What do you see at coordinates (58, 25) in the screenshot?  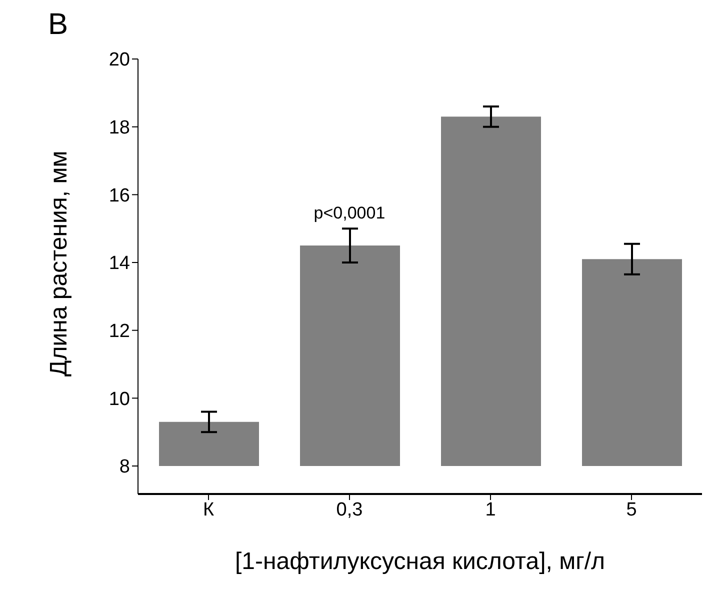 I see `chart-title: B` at bounding box center [58, 25].